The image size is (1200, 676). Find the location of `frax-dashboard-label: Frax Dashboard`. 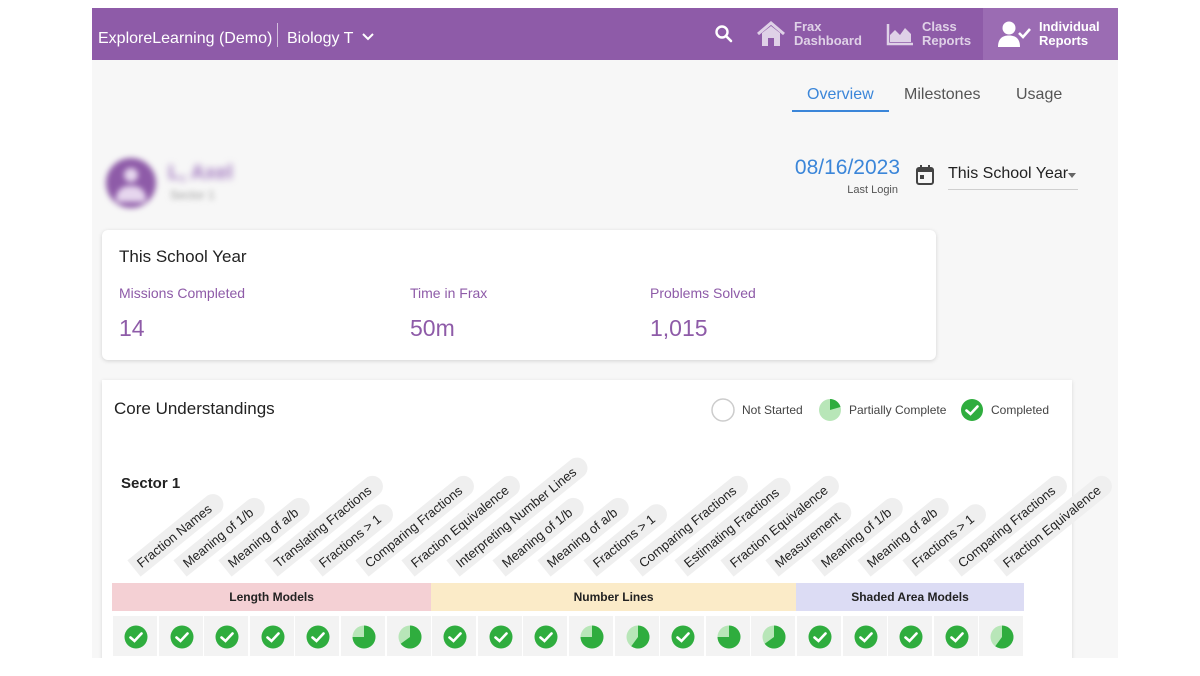

frax-dashboard-label: Frax Dashboard is located at coordinates (828, 33).